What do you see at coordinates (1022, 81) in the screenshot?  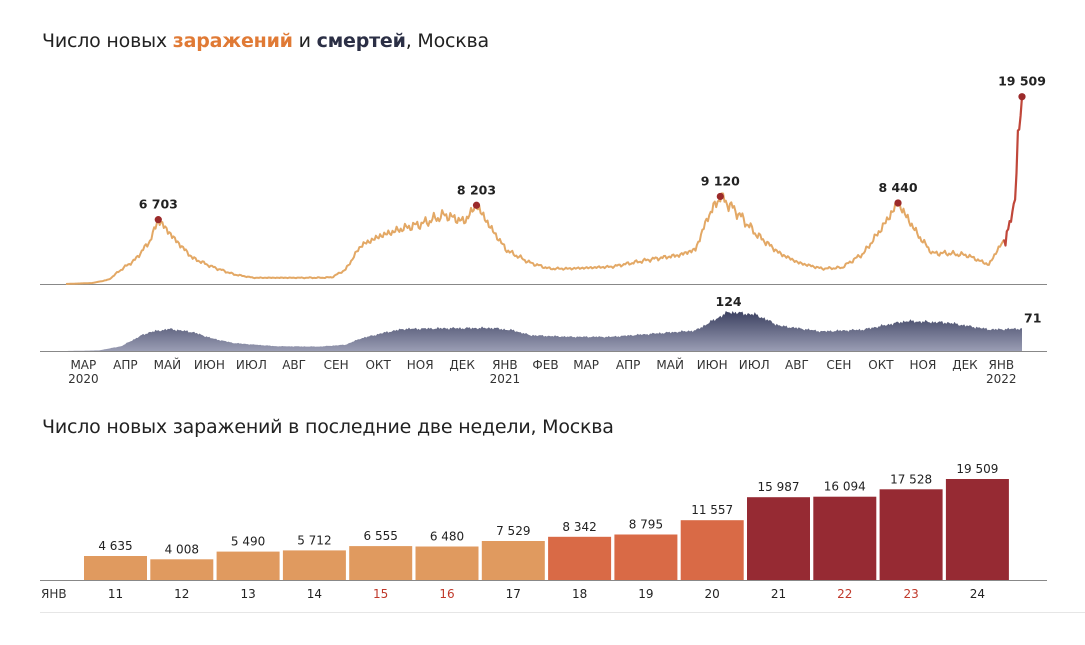 I see `infections-peak-label: 19 509` at bounding box center [1022, 81].